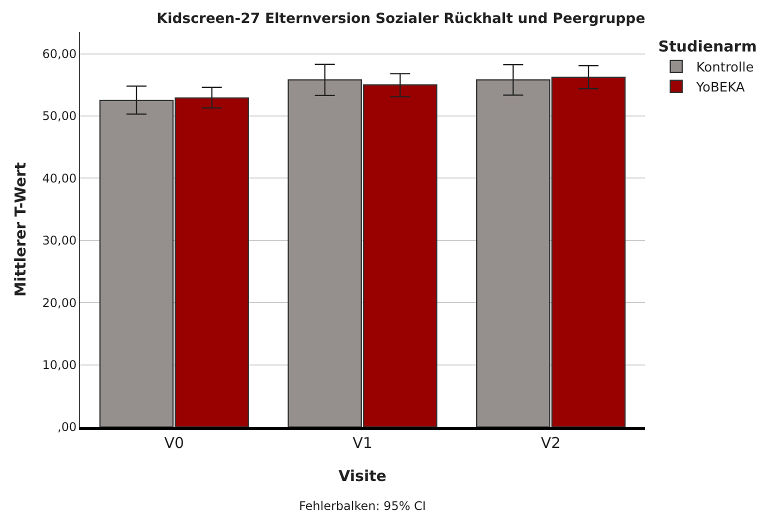 The height and width of the screenshot is (518, 771). I want to click on y-tick-label: 10,00, so click(59, 365).